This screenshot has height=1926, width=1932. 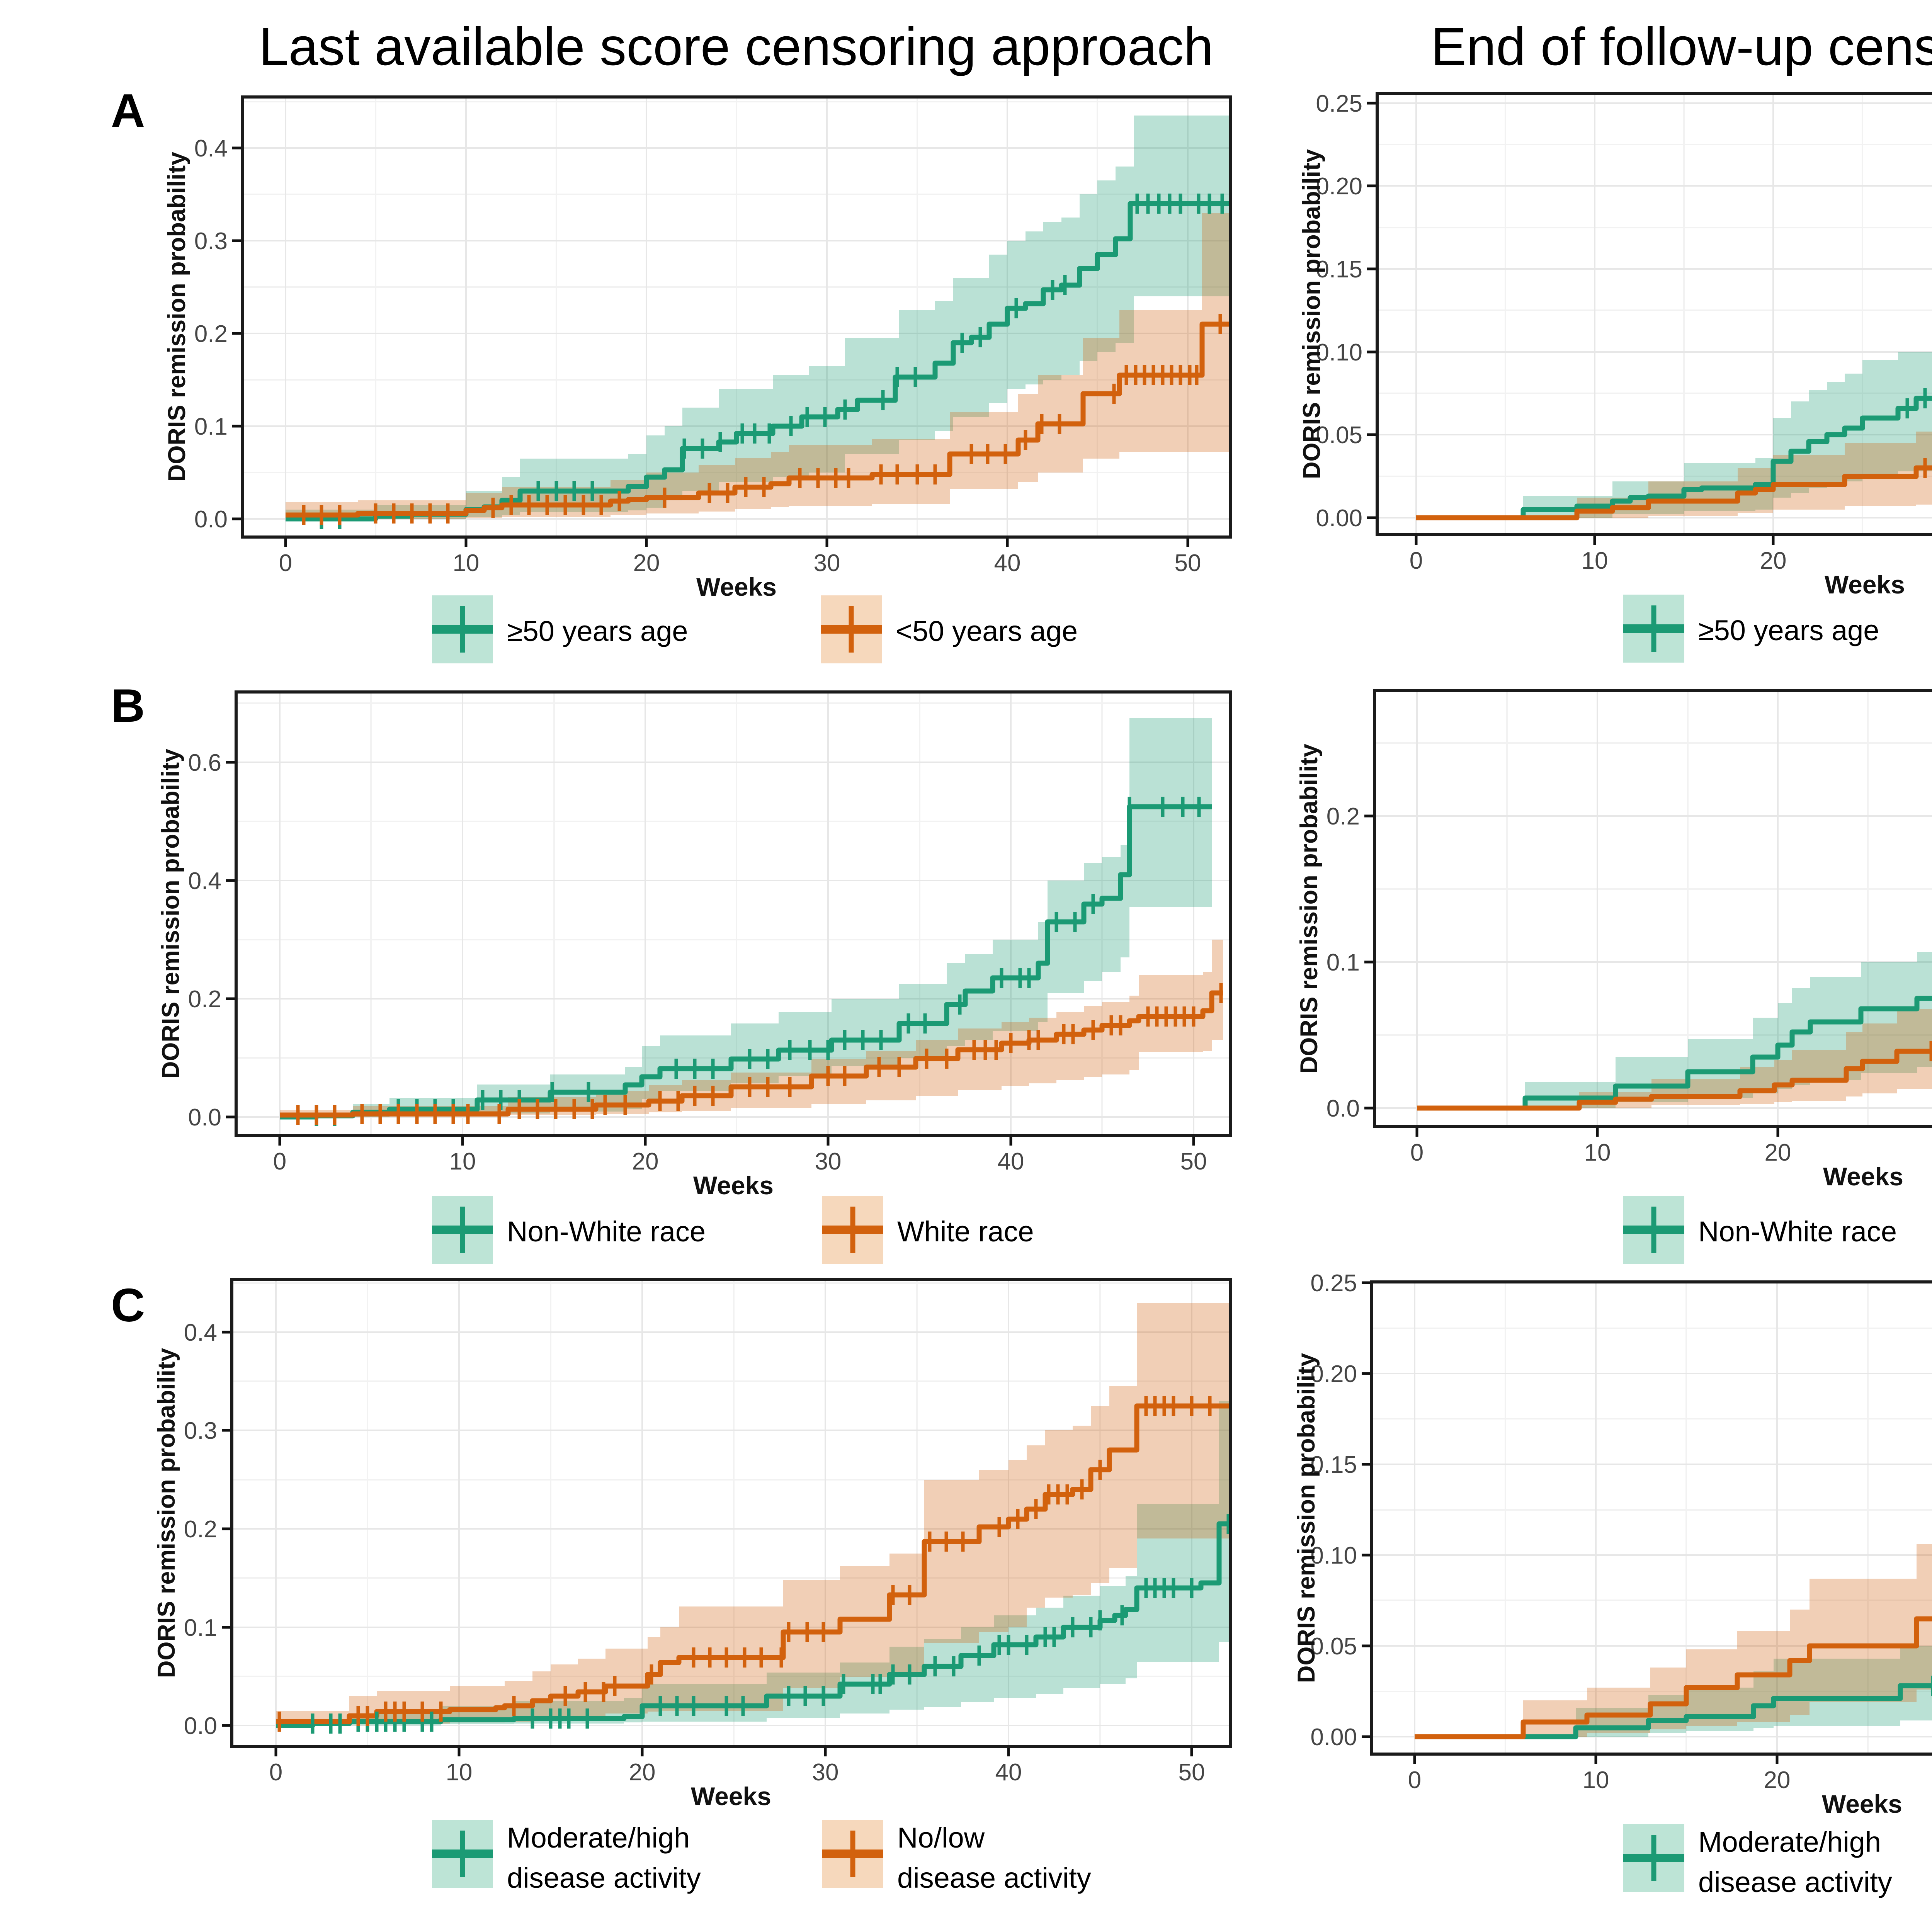 I want to click on svg-text: B, so click(x=128, y=705).